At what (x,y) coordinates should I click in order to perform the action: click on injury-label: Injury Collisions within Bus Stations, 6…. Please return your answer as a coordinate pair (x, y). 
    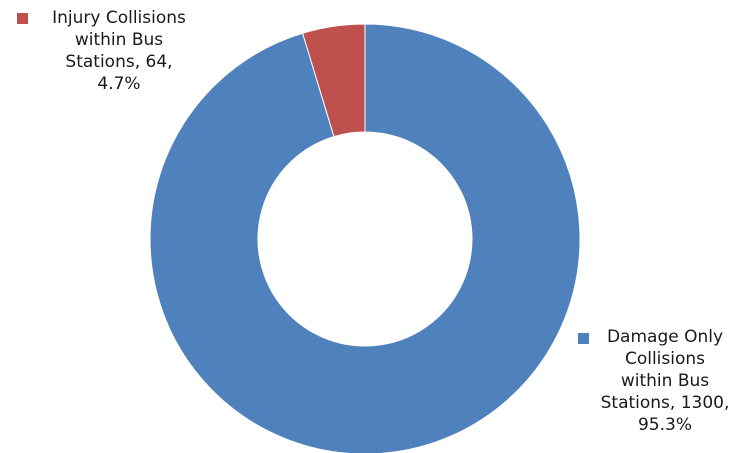
    Looking at the image, I should click on (119, 51).